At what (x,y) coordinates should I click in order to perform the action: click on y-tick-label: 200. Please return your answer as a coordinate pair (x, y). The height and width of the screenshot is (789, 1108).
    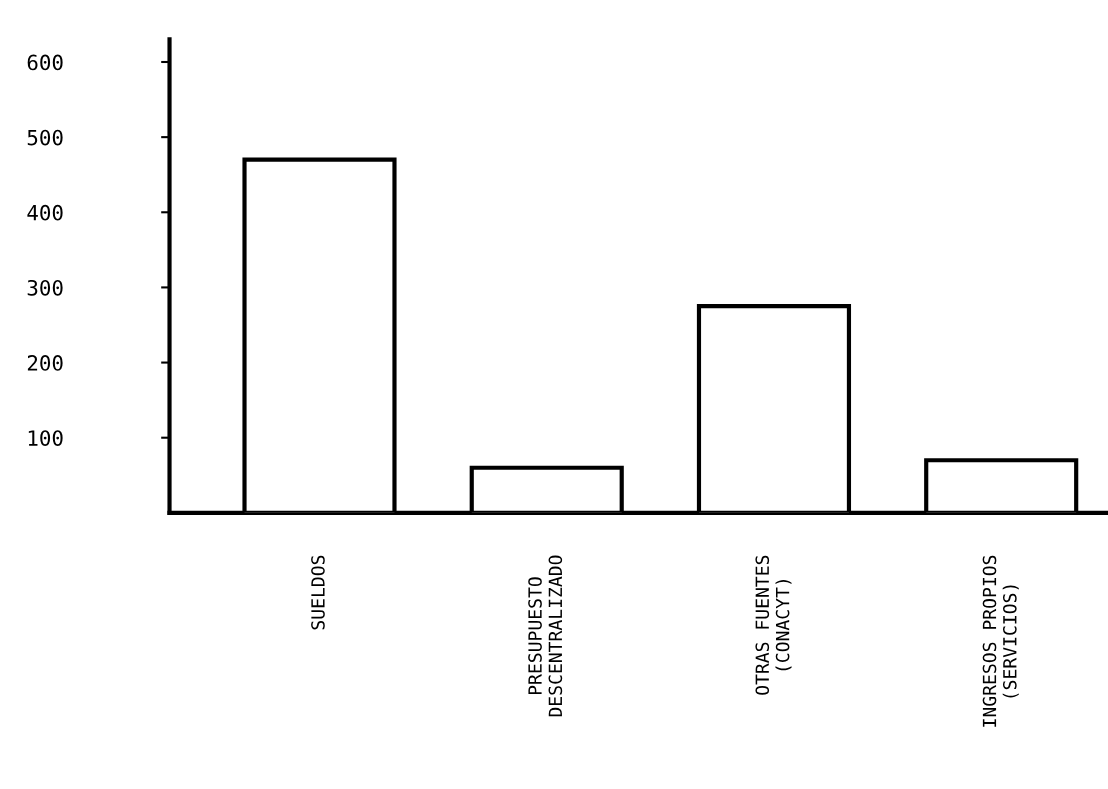
    Looking at the image, I should click on (45, 363).